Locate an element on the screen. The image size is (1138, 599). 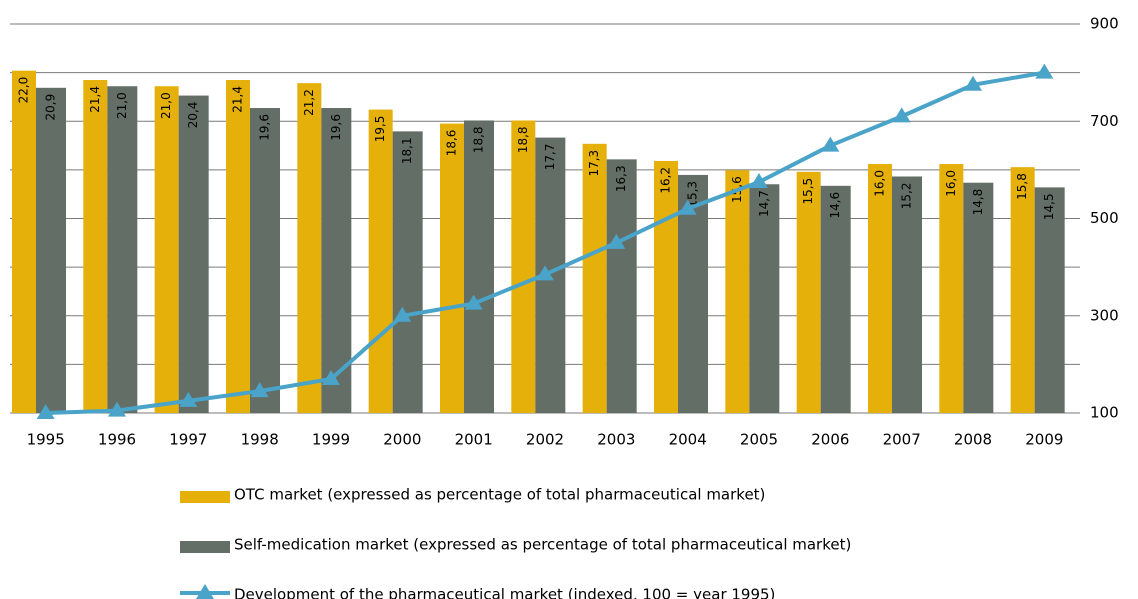
value-label: 15,8 is located at coordinates (1022, 186).